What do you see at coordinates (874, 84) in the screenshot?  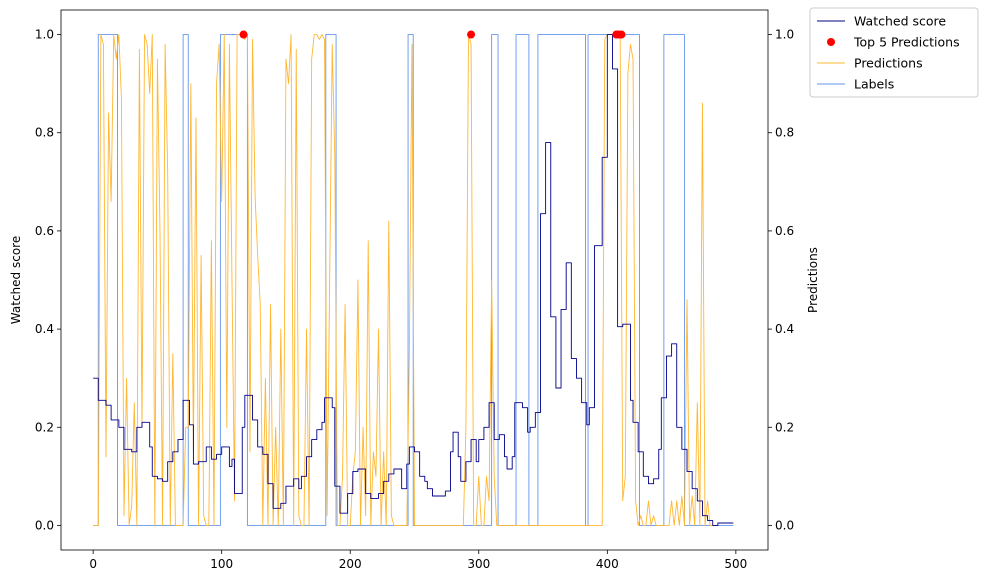 I see `legend-label-labels: Labels` at bounding box center [874, 84].